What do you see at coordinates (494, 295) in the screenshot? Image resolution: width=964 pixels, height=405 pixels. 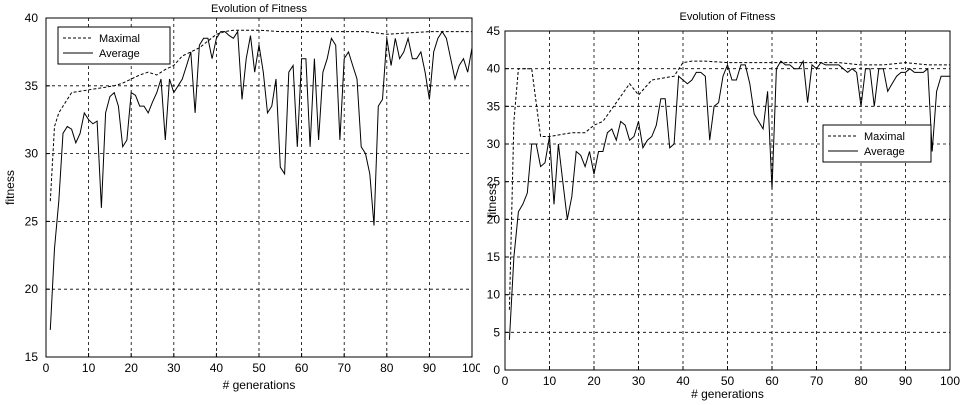 I see `y-tick-label: 10` at bounding box center [494, 295].